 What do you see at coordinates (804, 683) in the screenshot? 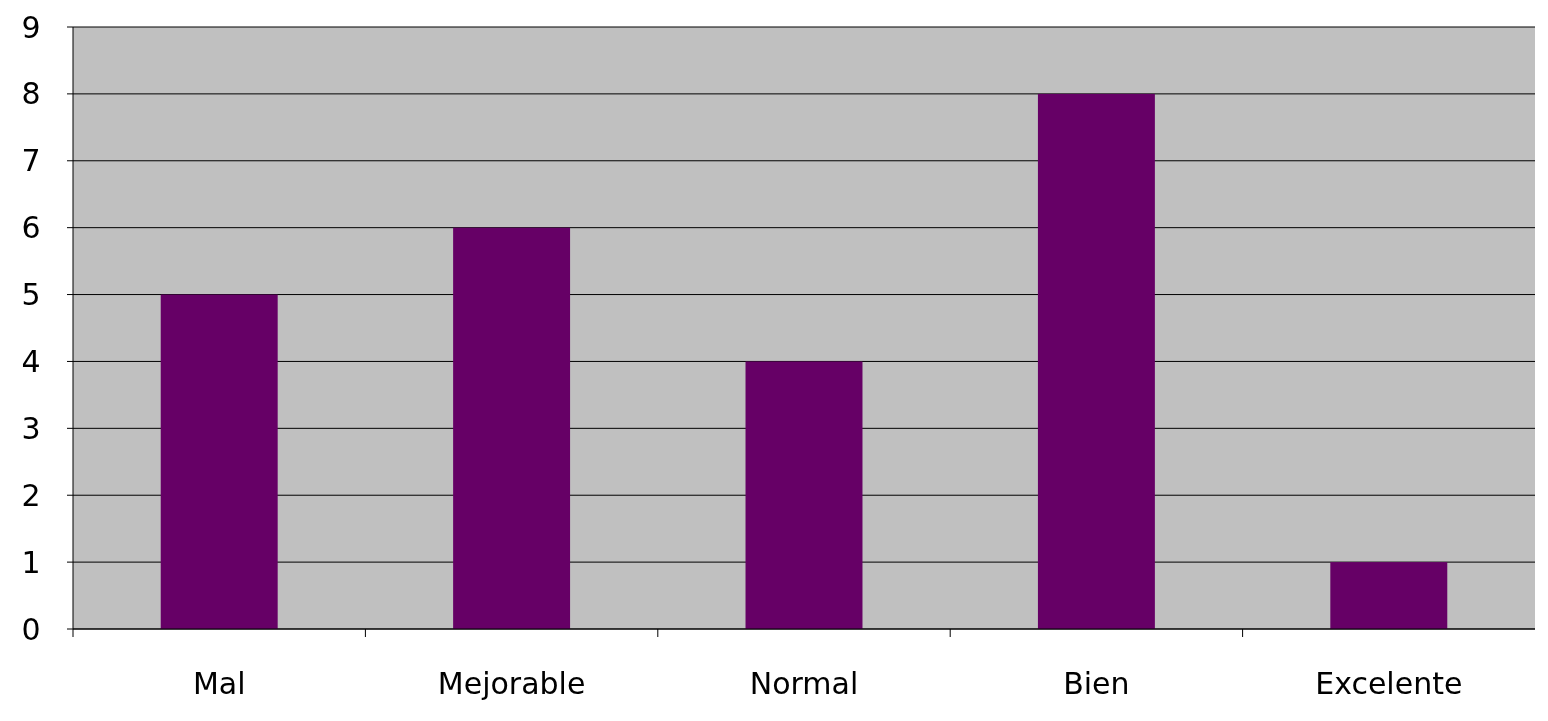
I see `x-tick-label: Normal` at bounding box center [804, 683].